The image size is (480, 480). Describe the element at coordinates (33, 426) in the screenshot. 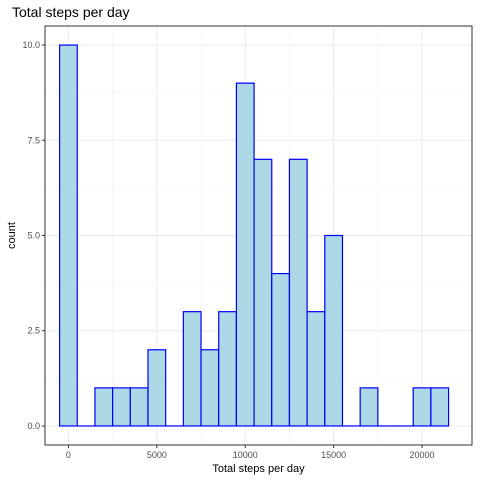

I see `y-tick-label: 0.0` at that location.